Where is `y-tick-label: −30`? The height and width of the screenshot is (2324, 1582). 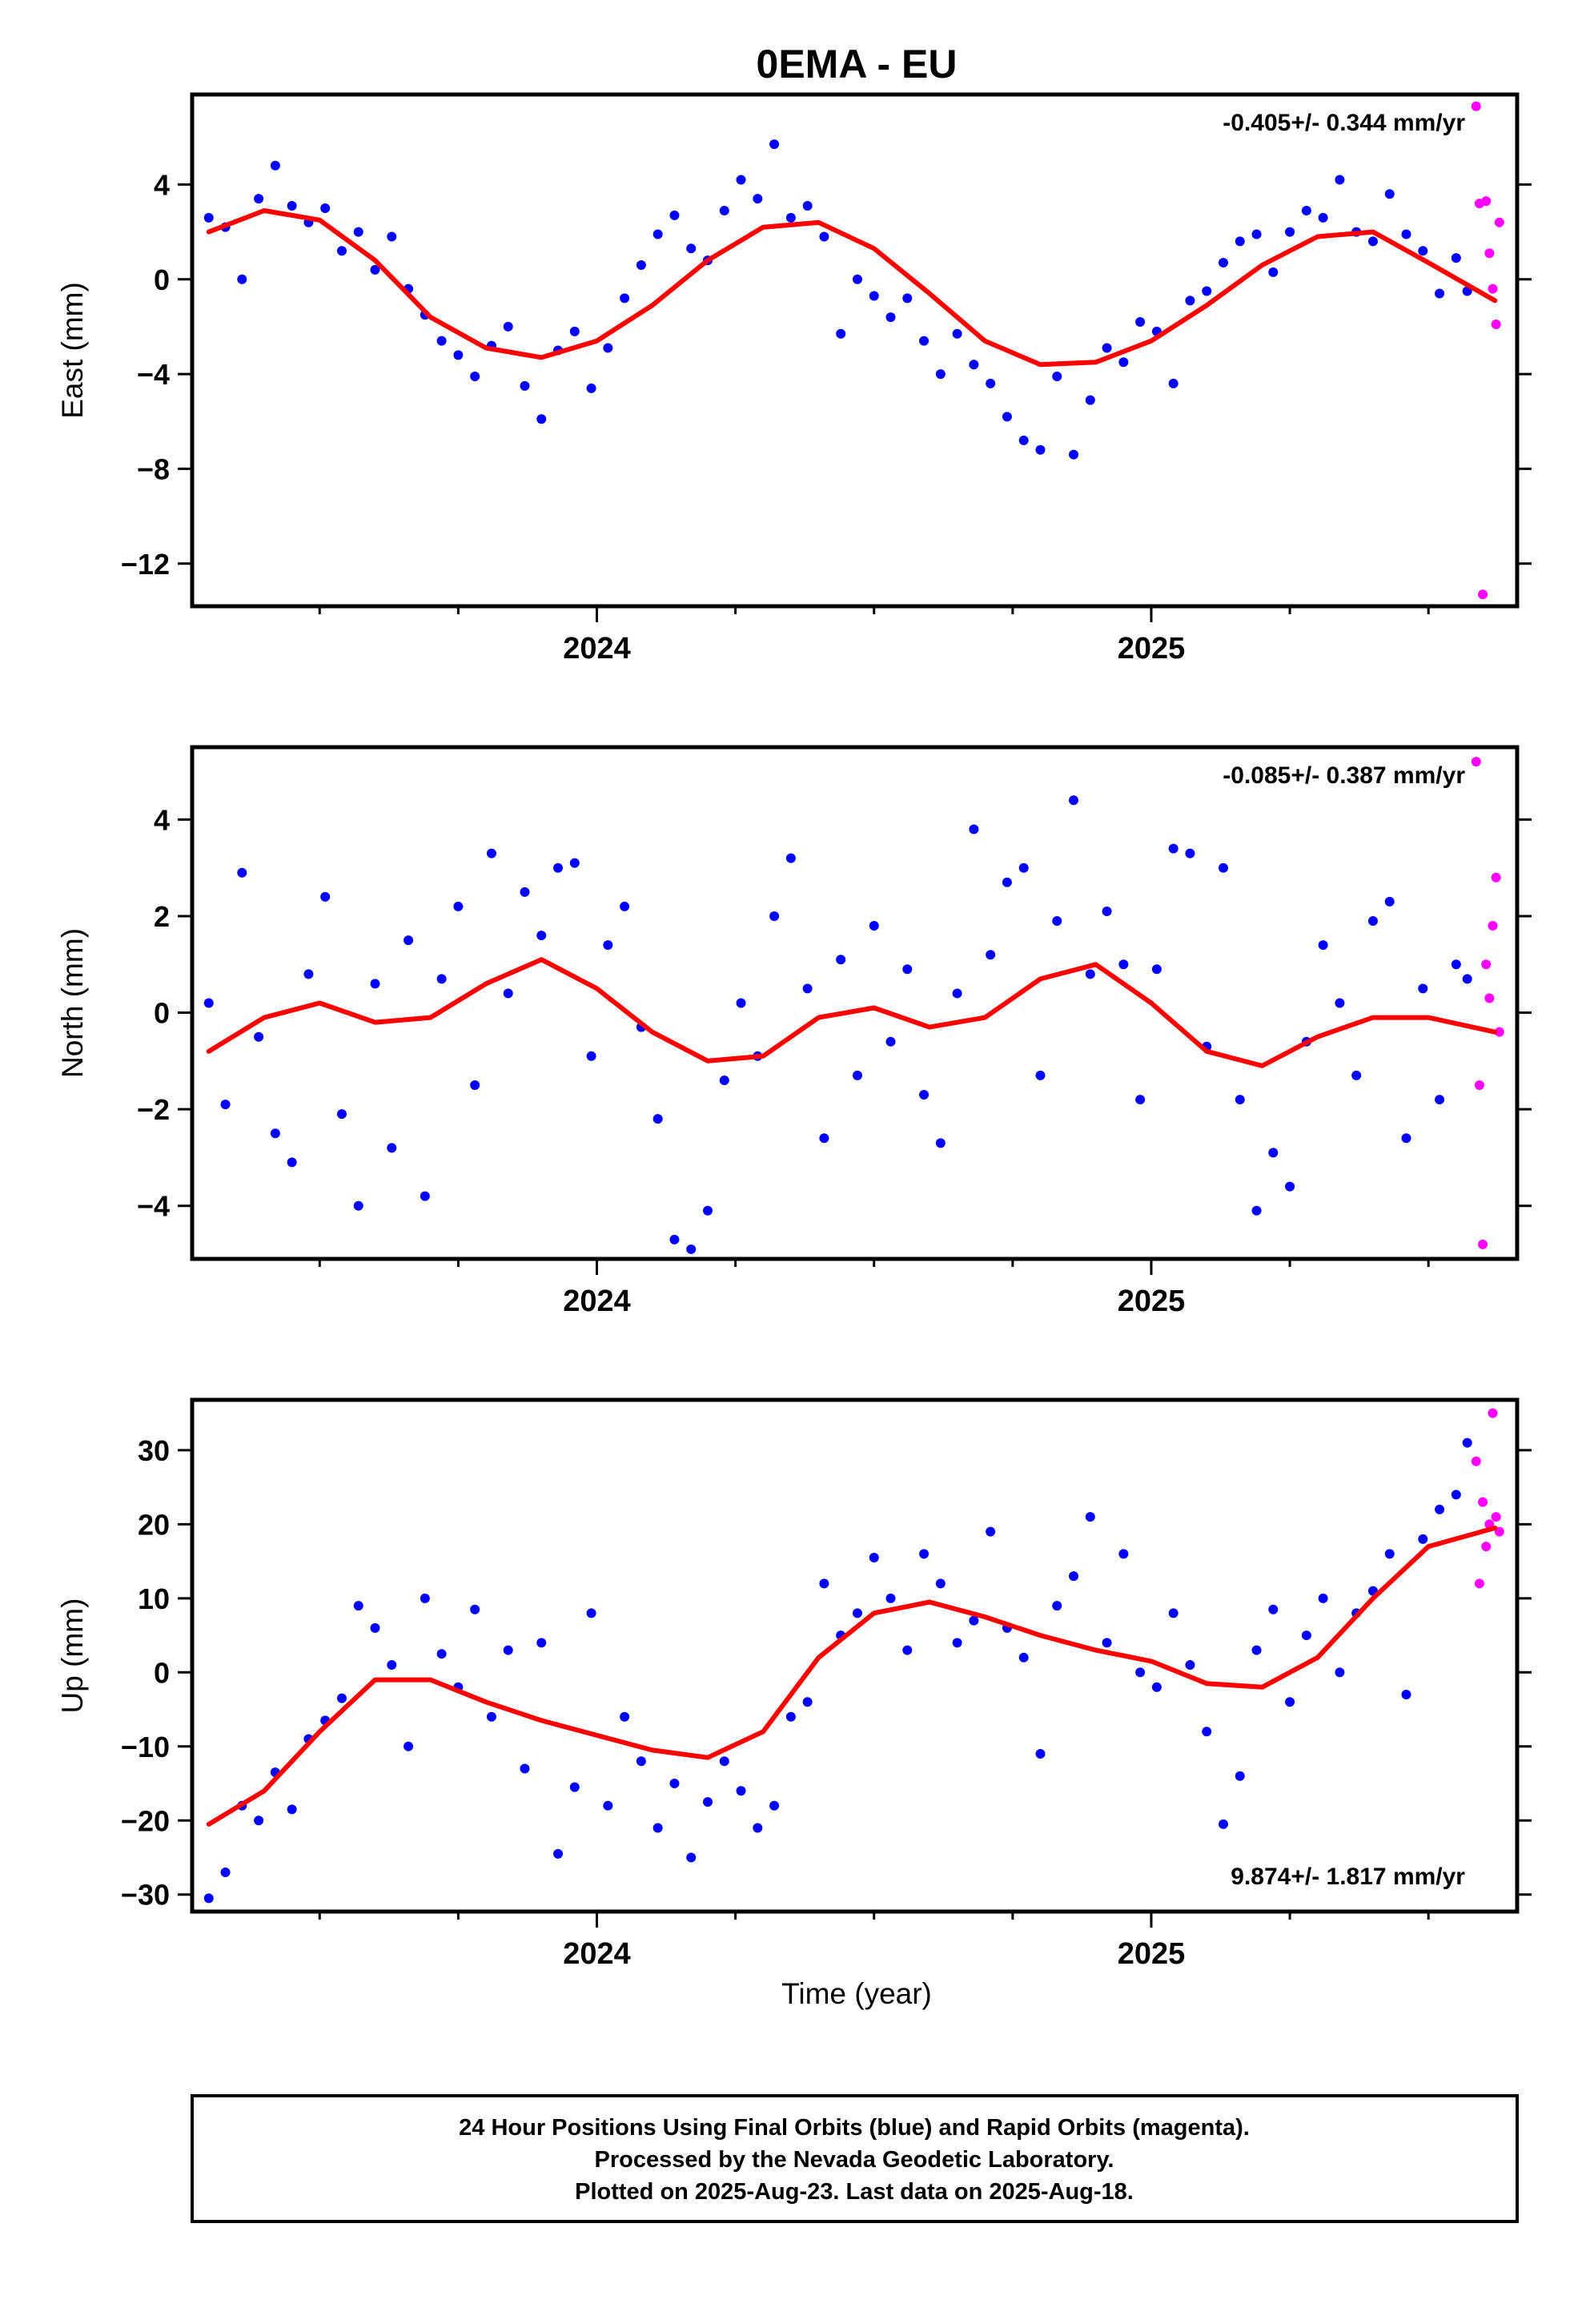 y-tick-label: −30 is located at coordinates (145, 1895).